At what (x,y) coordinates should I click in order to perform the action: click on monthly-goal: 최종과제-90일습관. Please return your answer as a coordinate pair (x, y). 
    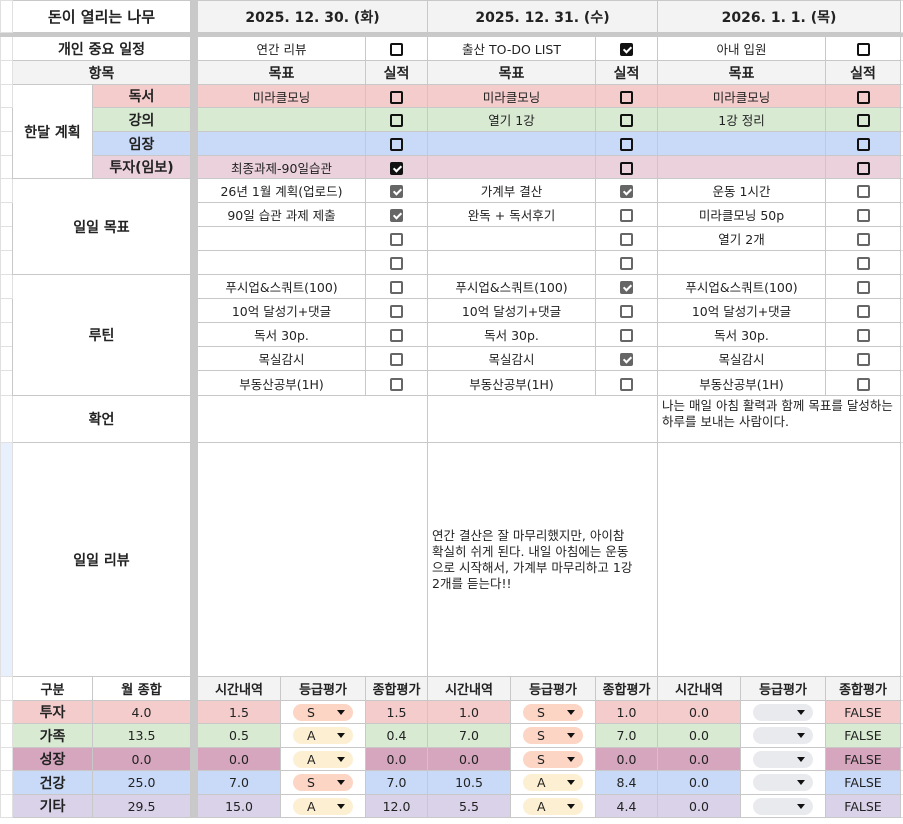
    Looking at the image, I should click on (282, 167).